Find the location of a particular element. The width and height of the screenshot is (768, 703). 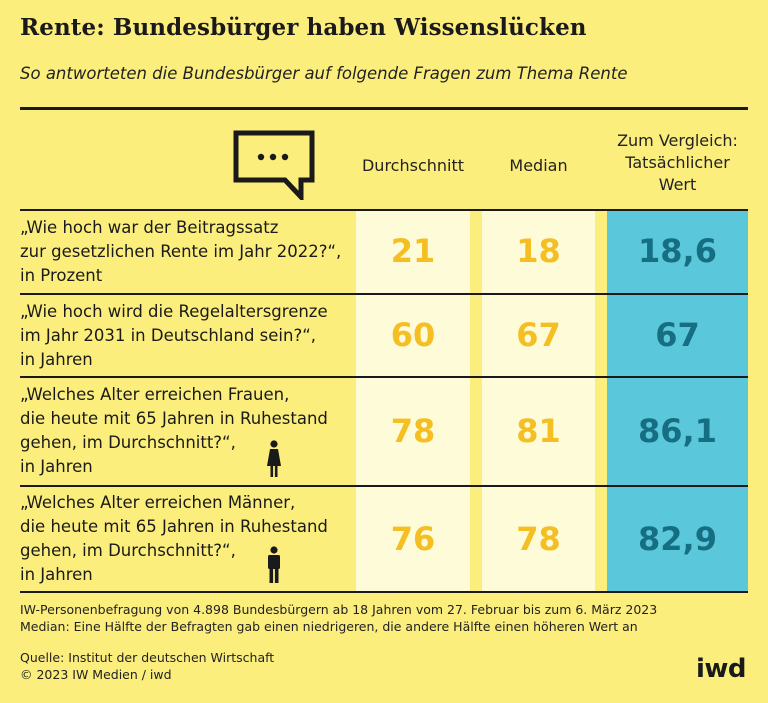

copyright-line: © 2023 IW Medien / iwd is located at coordinates (96, 674).